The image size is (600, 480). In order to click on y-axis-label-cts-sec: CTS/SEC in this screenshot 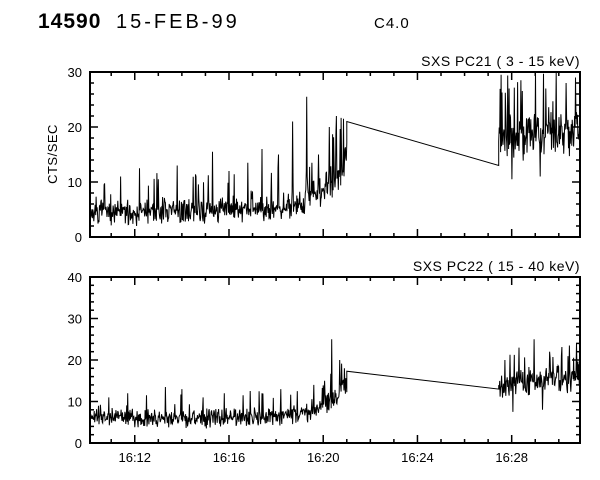, I will do `click(52, 154)`.